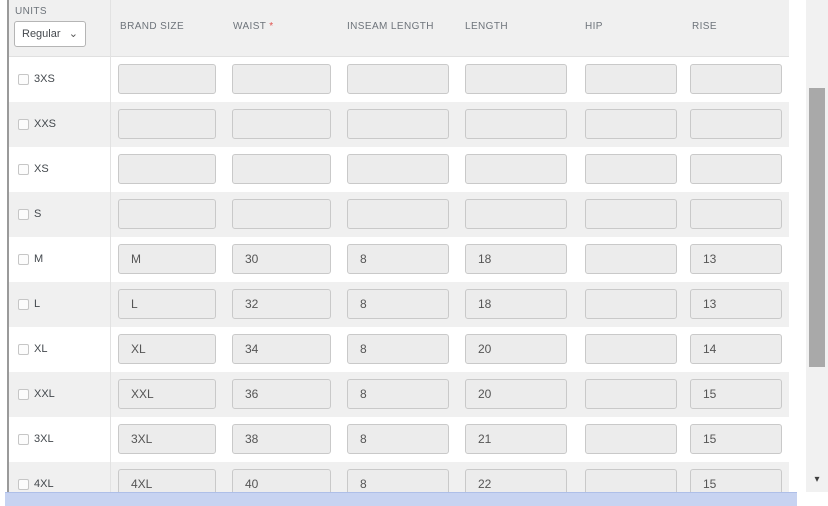 Image resolution: width=828 pixels, height=506 pixels. I want to click on table-row: M, so click(399, 259).